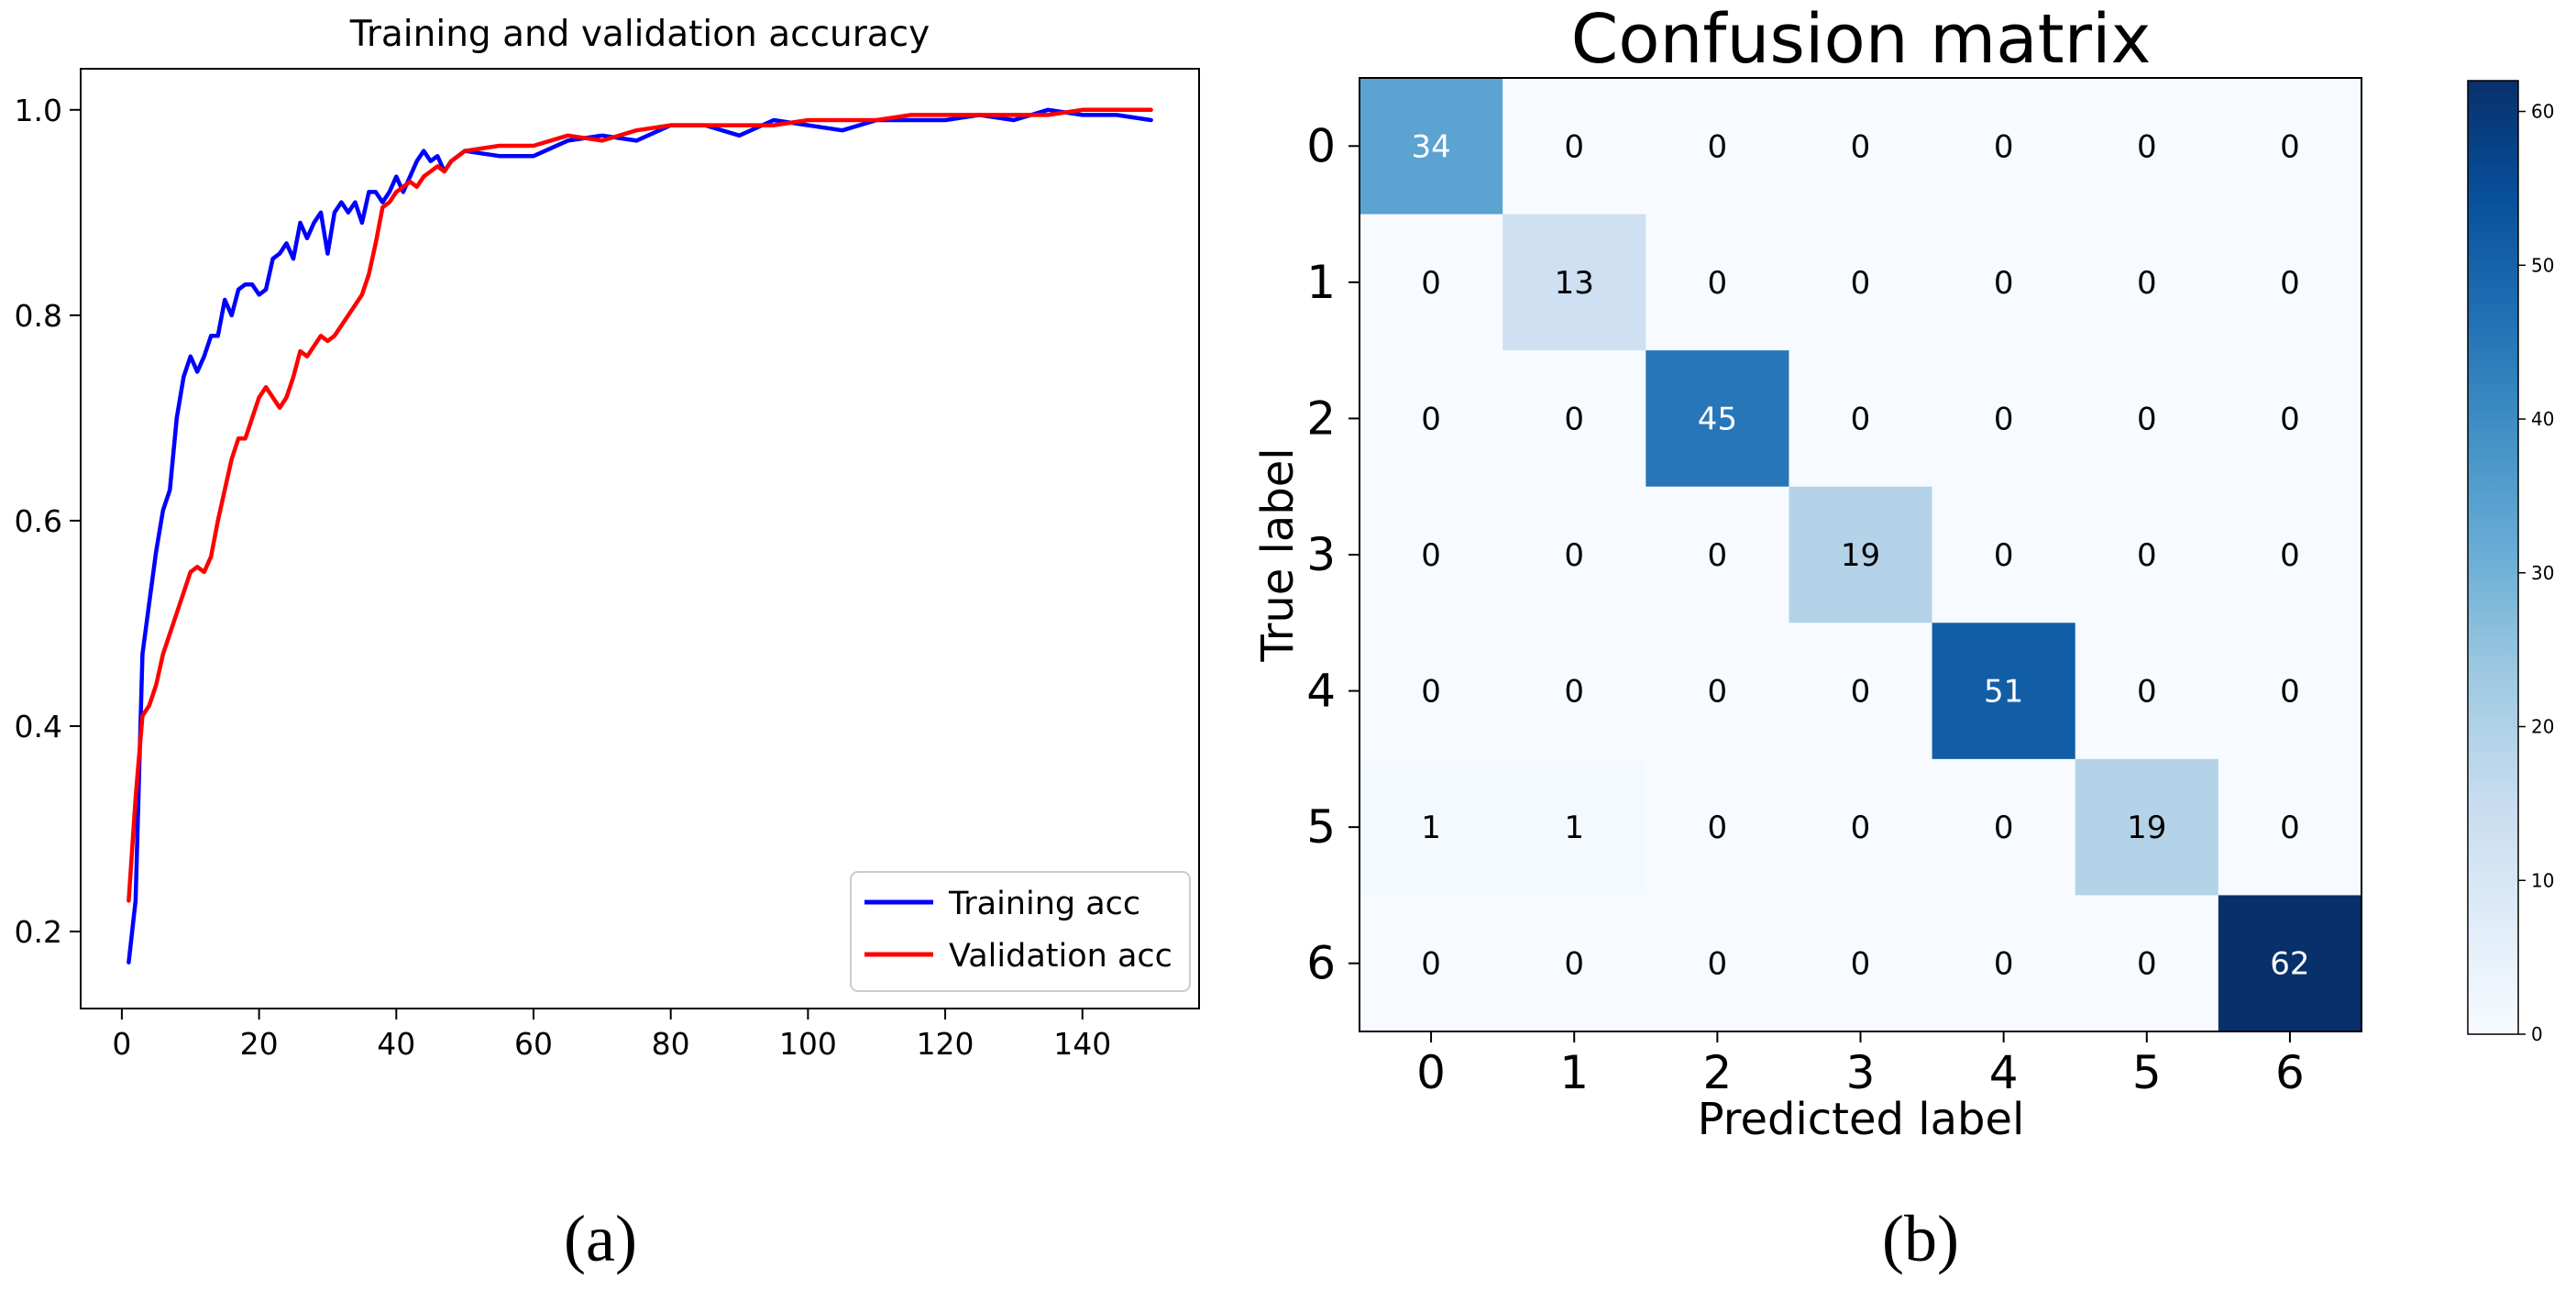 The width and height of the screenshot is (2576, 1301). Describe the element at coordinates (1321, 827) in the screenshot. I see `row-tick-label: 5` at that location.